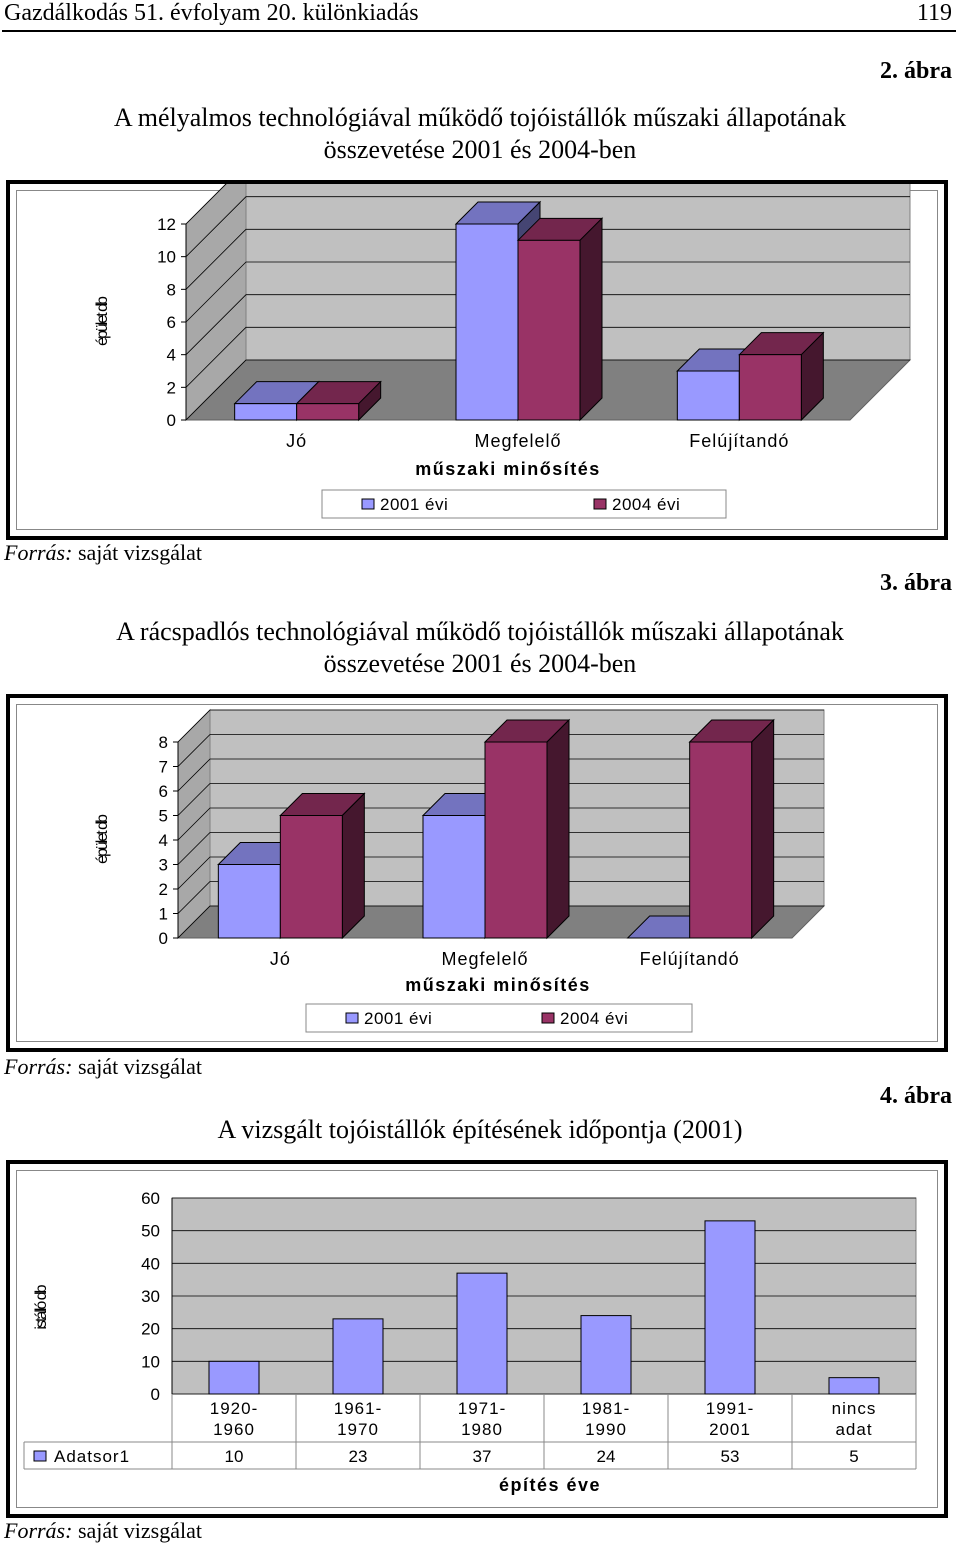 Image resolution: width=960 pixels, height=1549 pixels. What do you see at coordinates (358, 1456) in the screenshot?
I see `table-value: 23` at bounding box center [358, 1456].